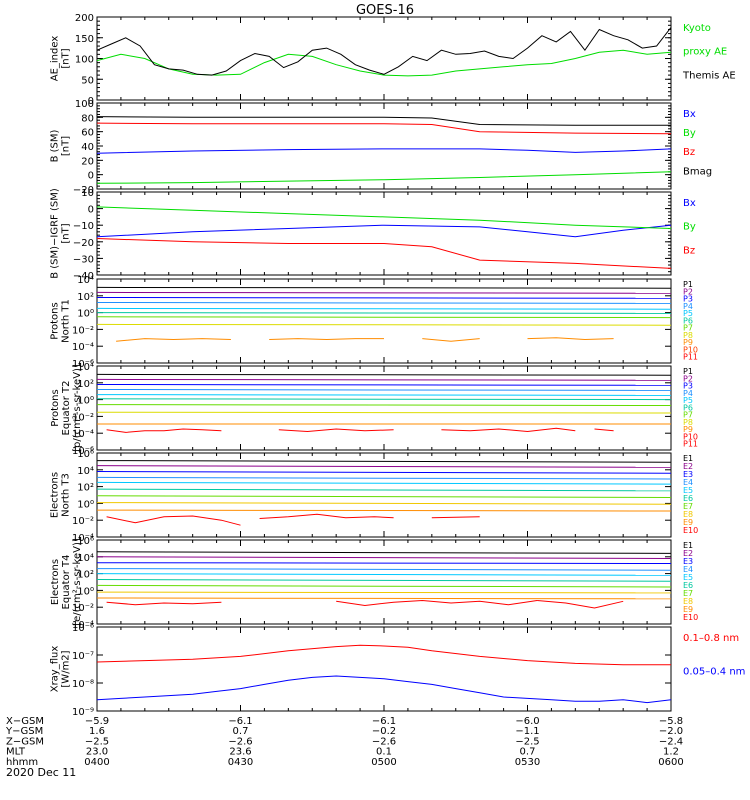  Describe the element at coordinates (527, 741) in the screenshot. I see `x-row-value: −2.5` at that location.